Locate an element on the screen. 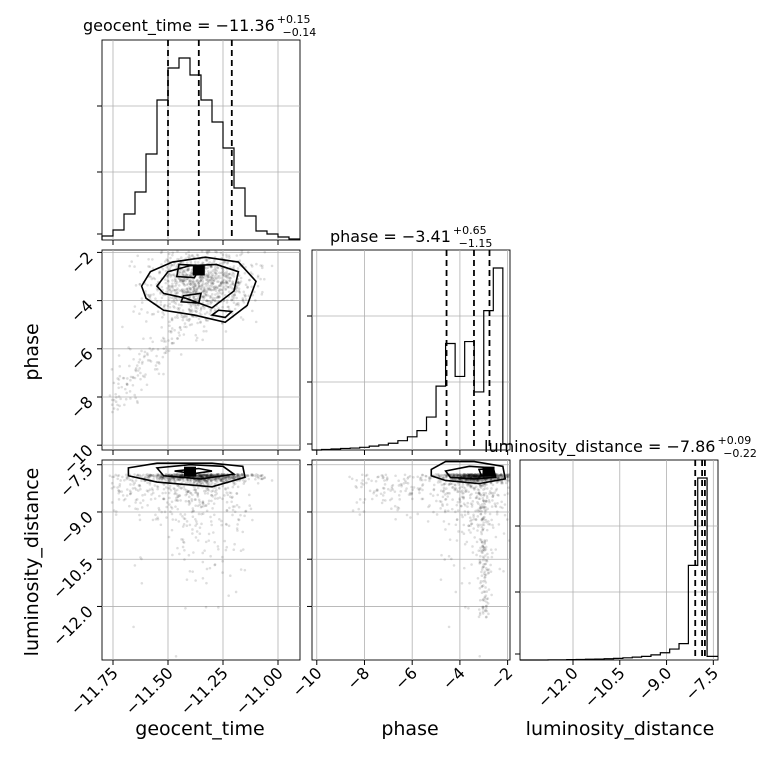  histogram-geocent_time is located at coordinates (200, 148).